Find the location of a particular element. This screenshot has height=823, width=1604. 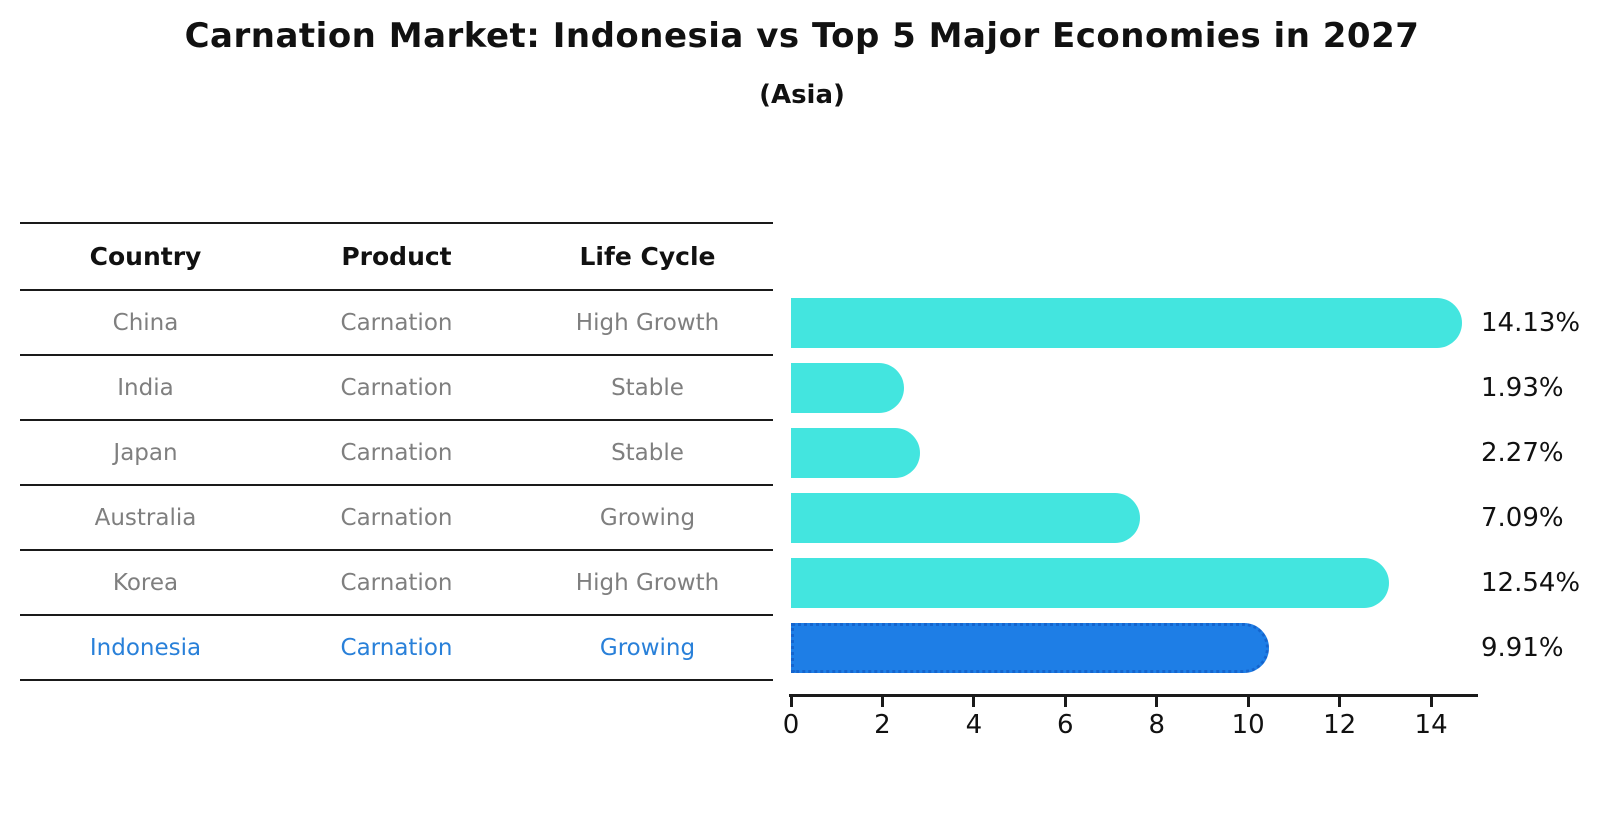

value-label: 9.91% is located at coordinates (1522, 648).